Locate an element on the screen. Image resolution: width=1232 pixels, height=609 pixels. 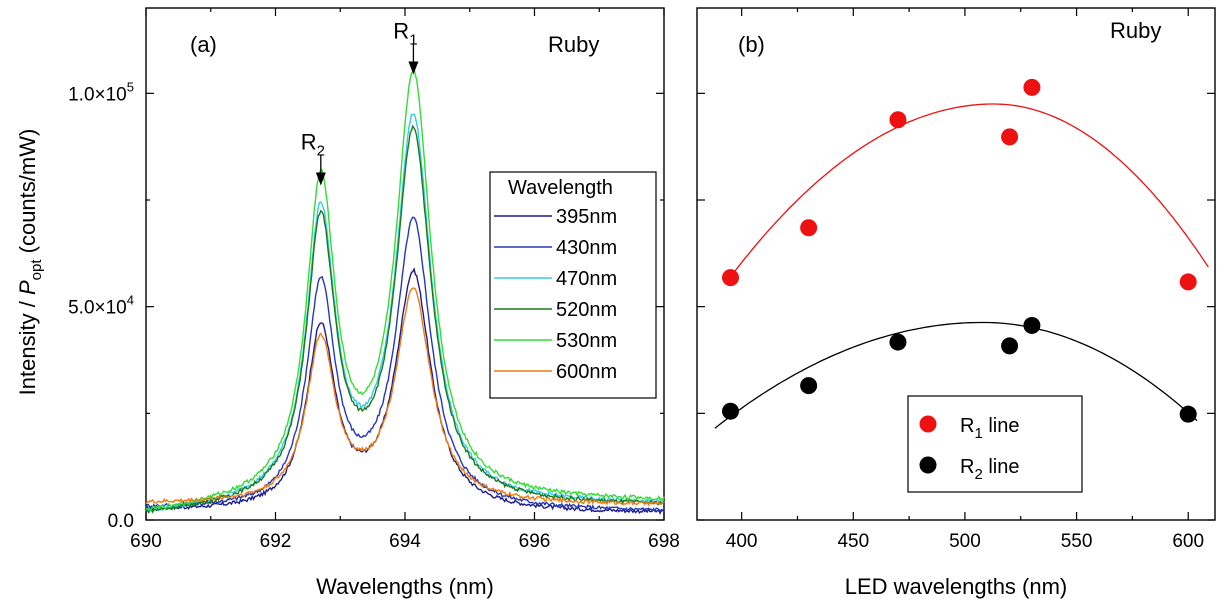
panel-a-peak-label-sub: 2 is located at coordinates (321, 150).